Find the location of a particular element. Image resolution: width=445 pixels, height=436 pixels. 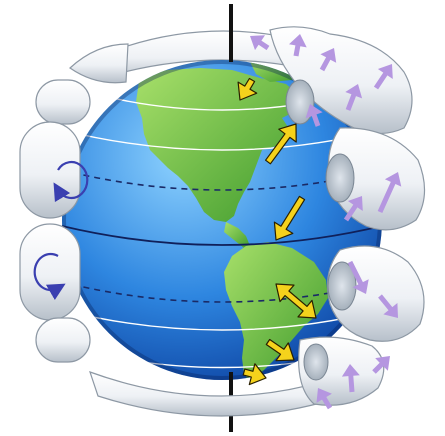

surface-wind-arrows is located at coordinates (277, 231).